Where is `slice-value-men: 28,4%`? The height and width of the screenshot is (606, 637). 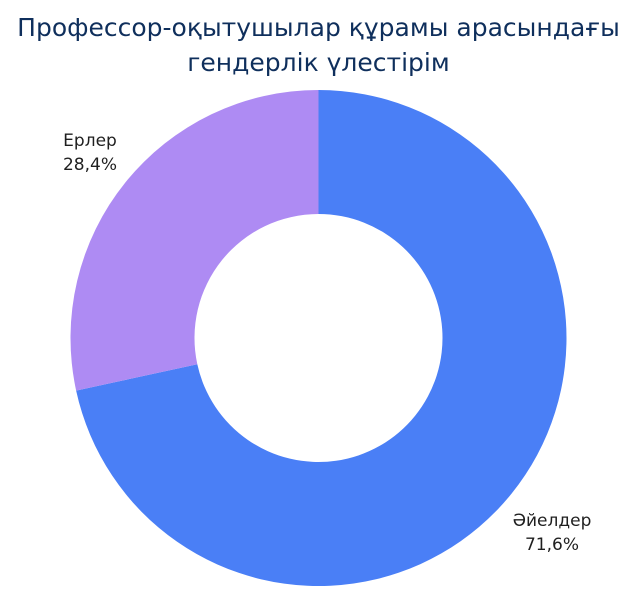 slice-value-men: 28,4% is located at coordinates (90, 165).